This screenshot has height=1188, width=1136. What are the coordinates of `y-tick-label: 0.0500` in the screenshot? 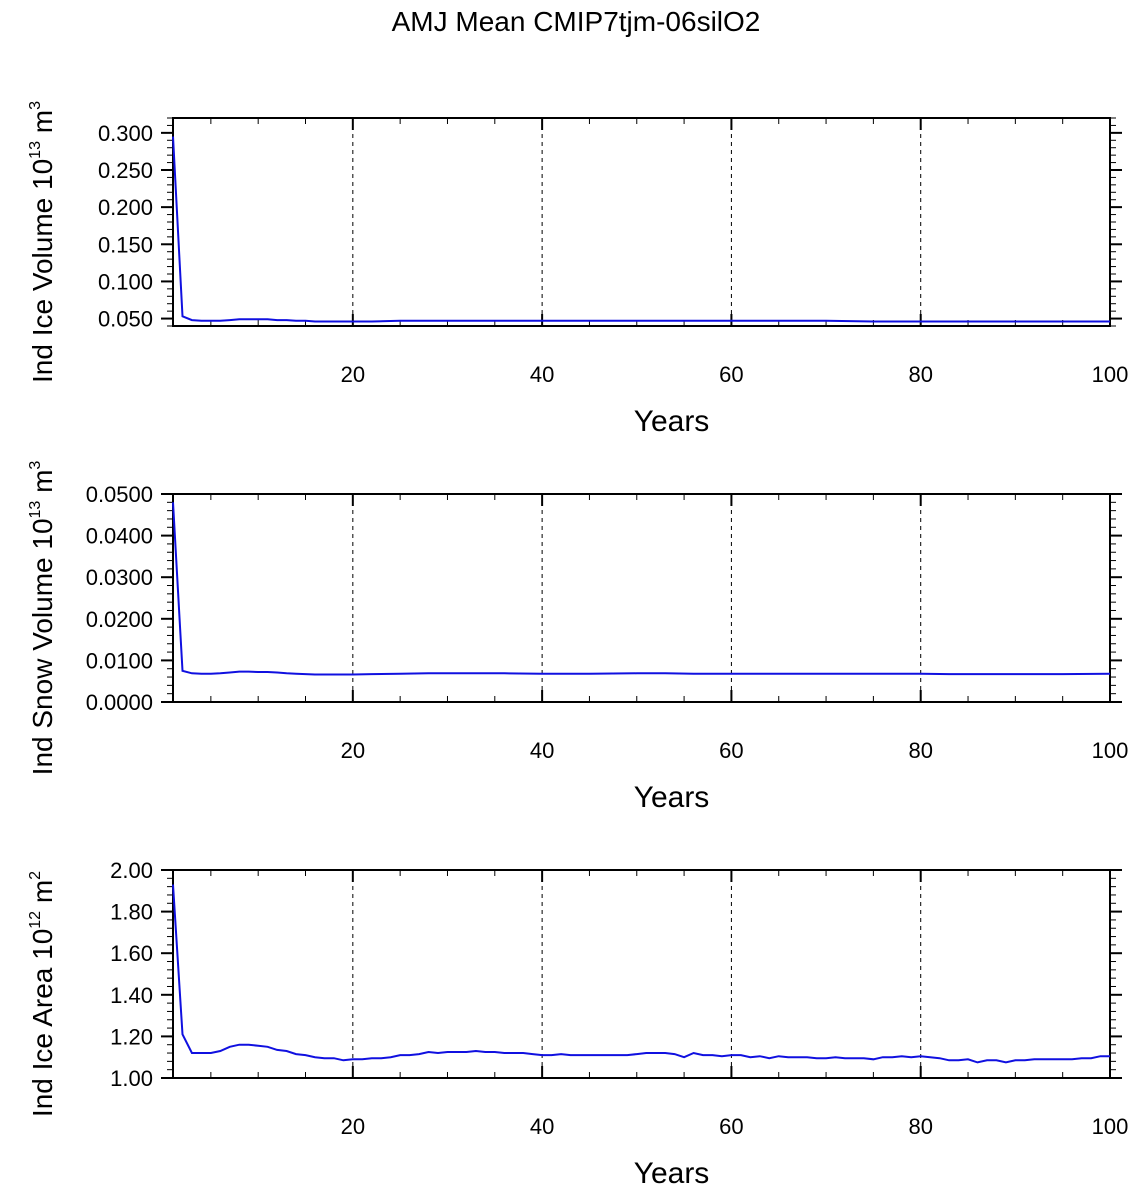 It's located at (119, 494).